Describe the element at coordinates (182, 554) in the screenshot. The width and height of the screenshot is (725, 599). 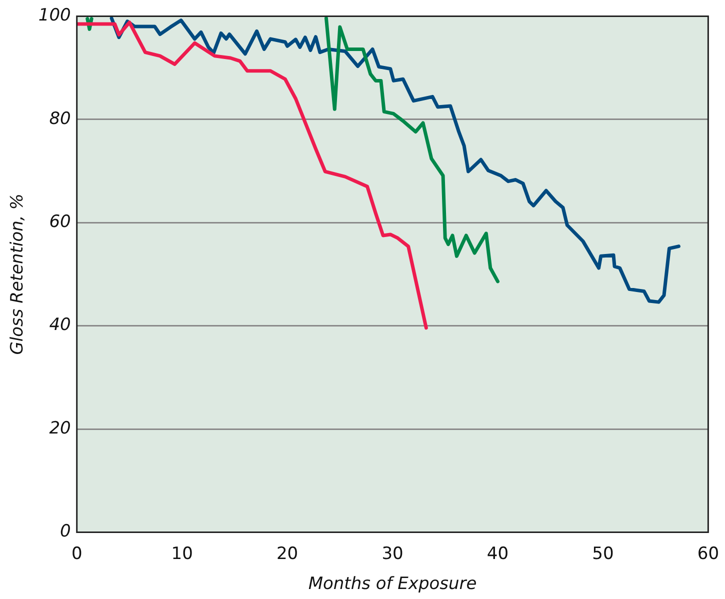
I see `x-tick-label: 10` at that location.